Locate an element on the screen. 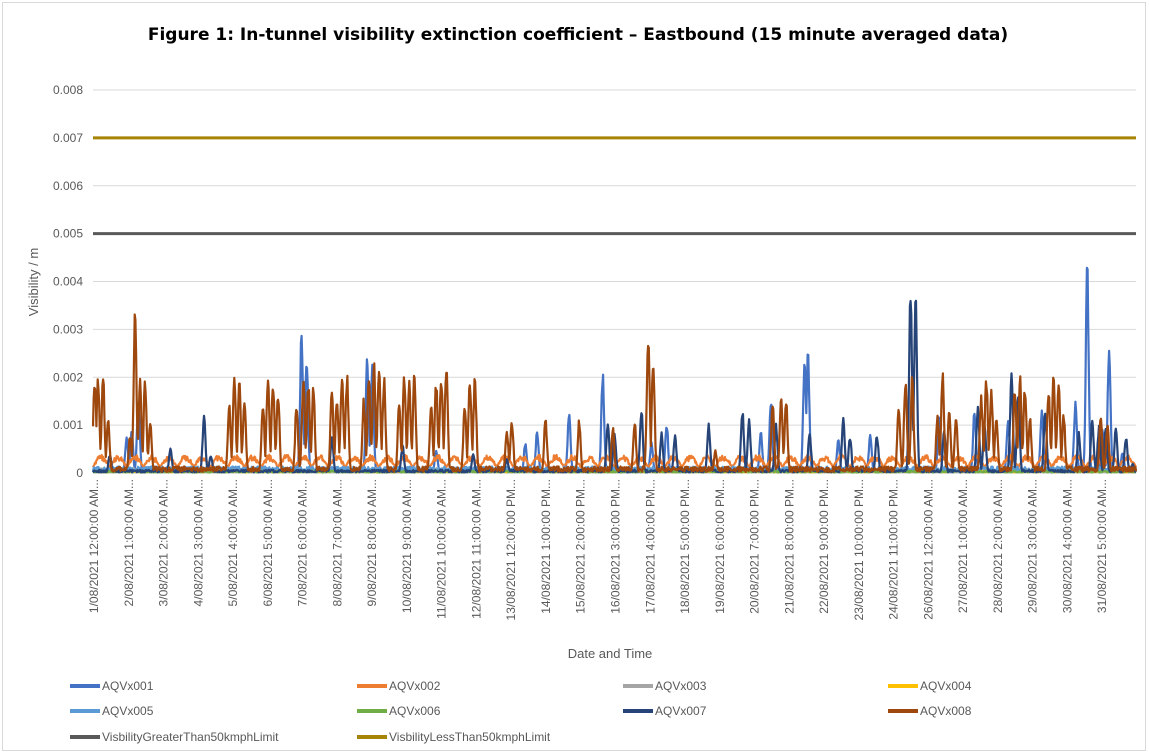 The height and width of the screenshot is (754, 1149). y-tick-label: 0.004 is located at coordinates (68, 282).